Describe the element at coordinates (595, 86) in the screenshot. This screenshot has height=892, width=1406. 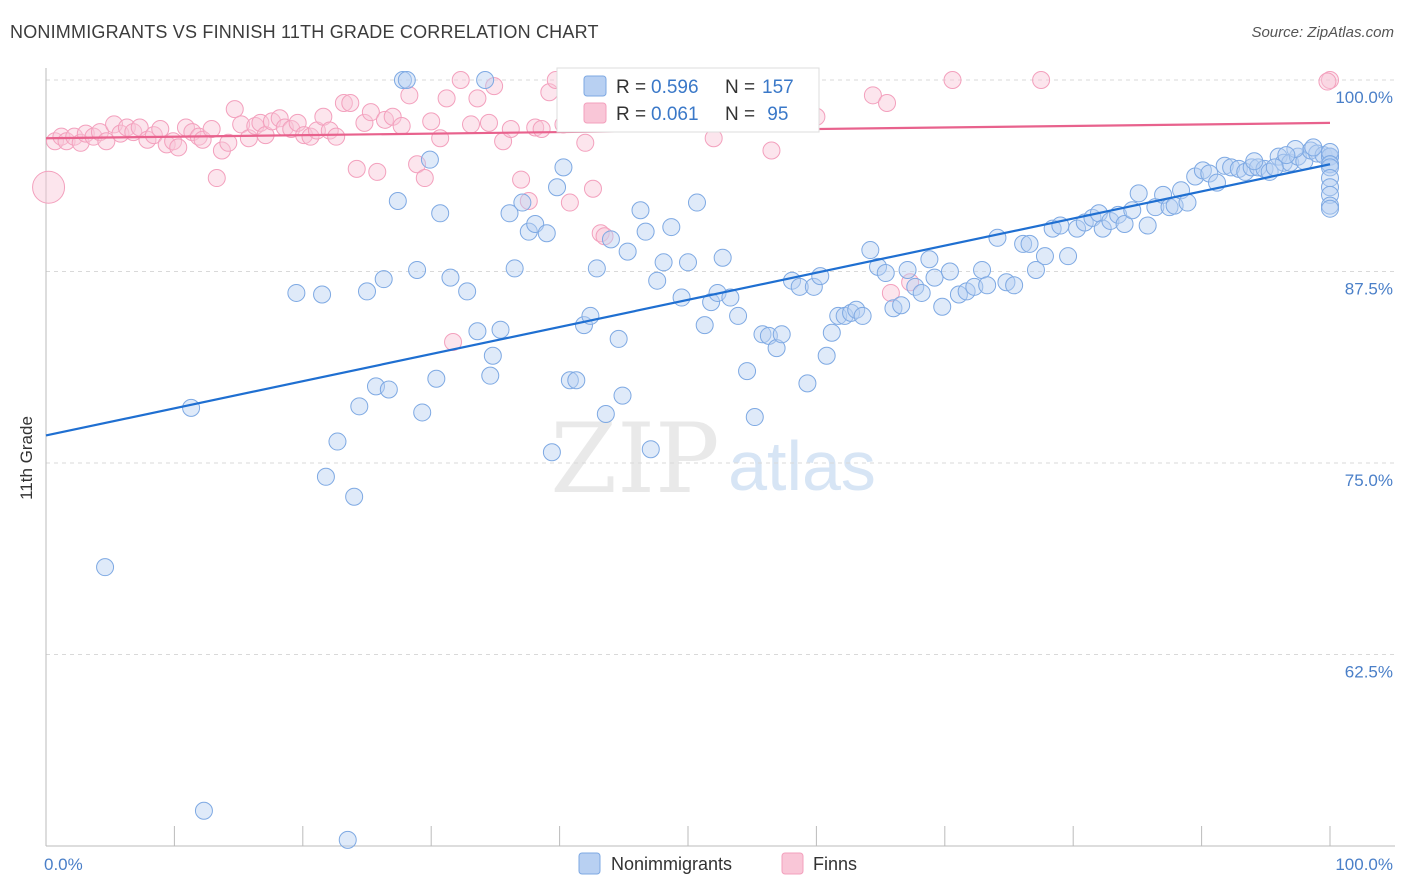
I see `legend-swatch-blue` at that location.